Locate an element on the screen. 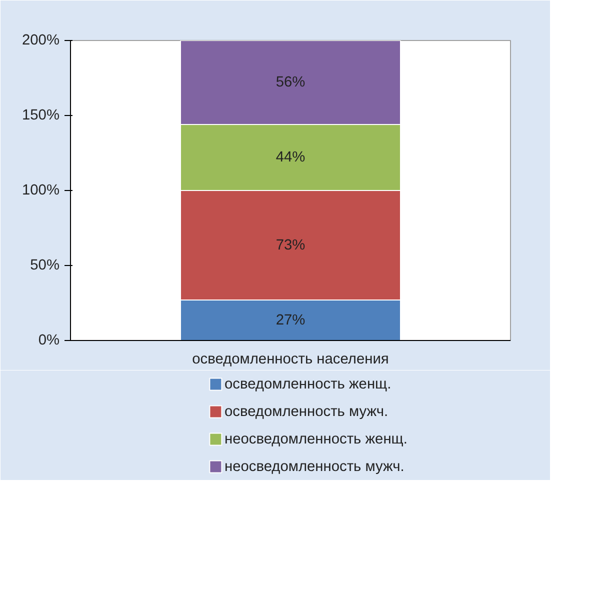 The height and width of the screenshot is (613, 600). y-tick-label: 0% is located at coordinates (49, 340).